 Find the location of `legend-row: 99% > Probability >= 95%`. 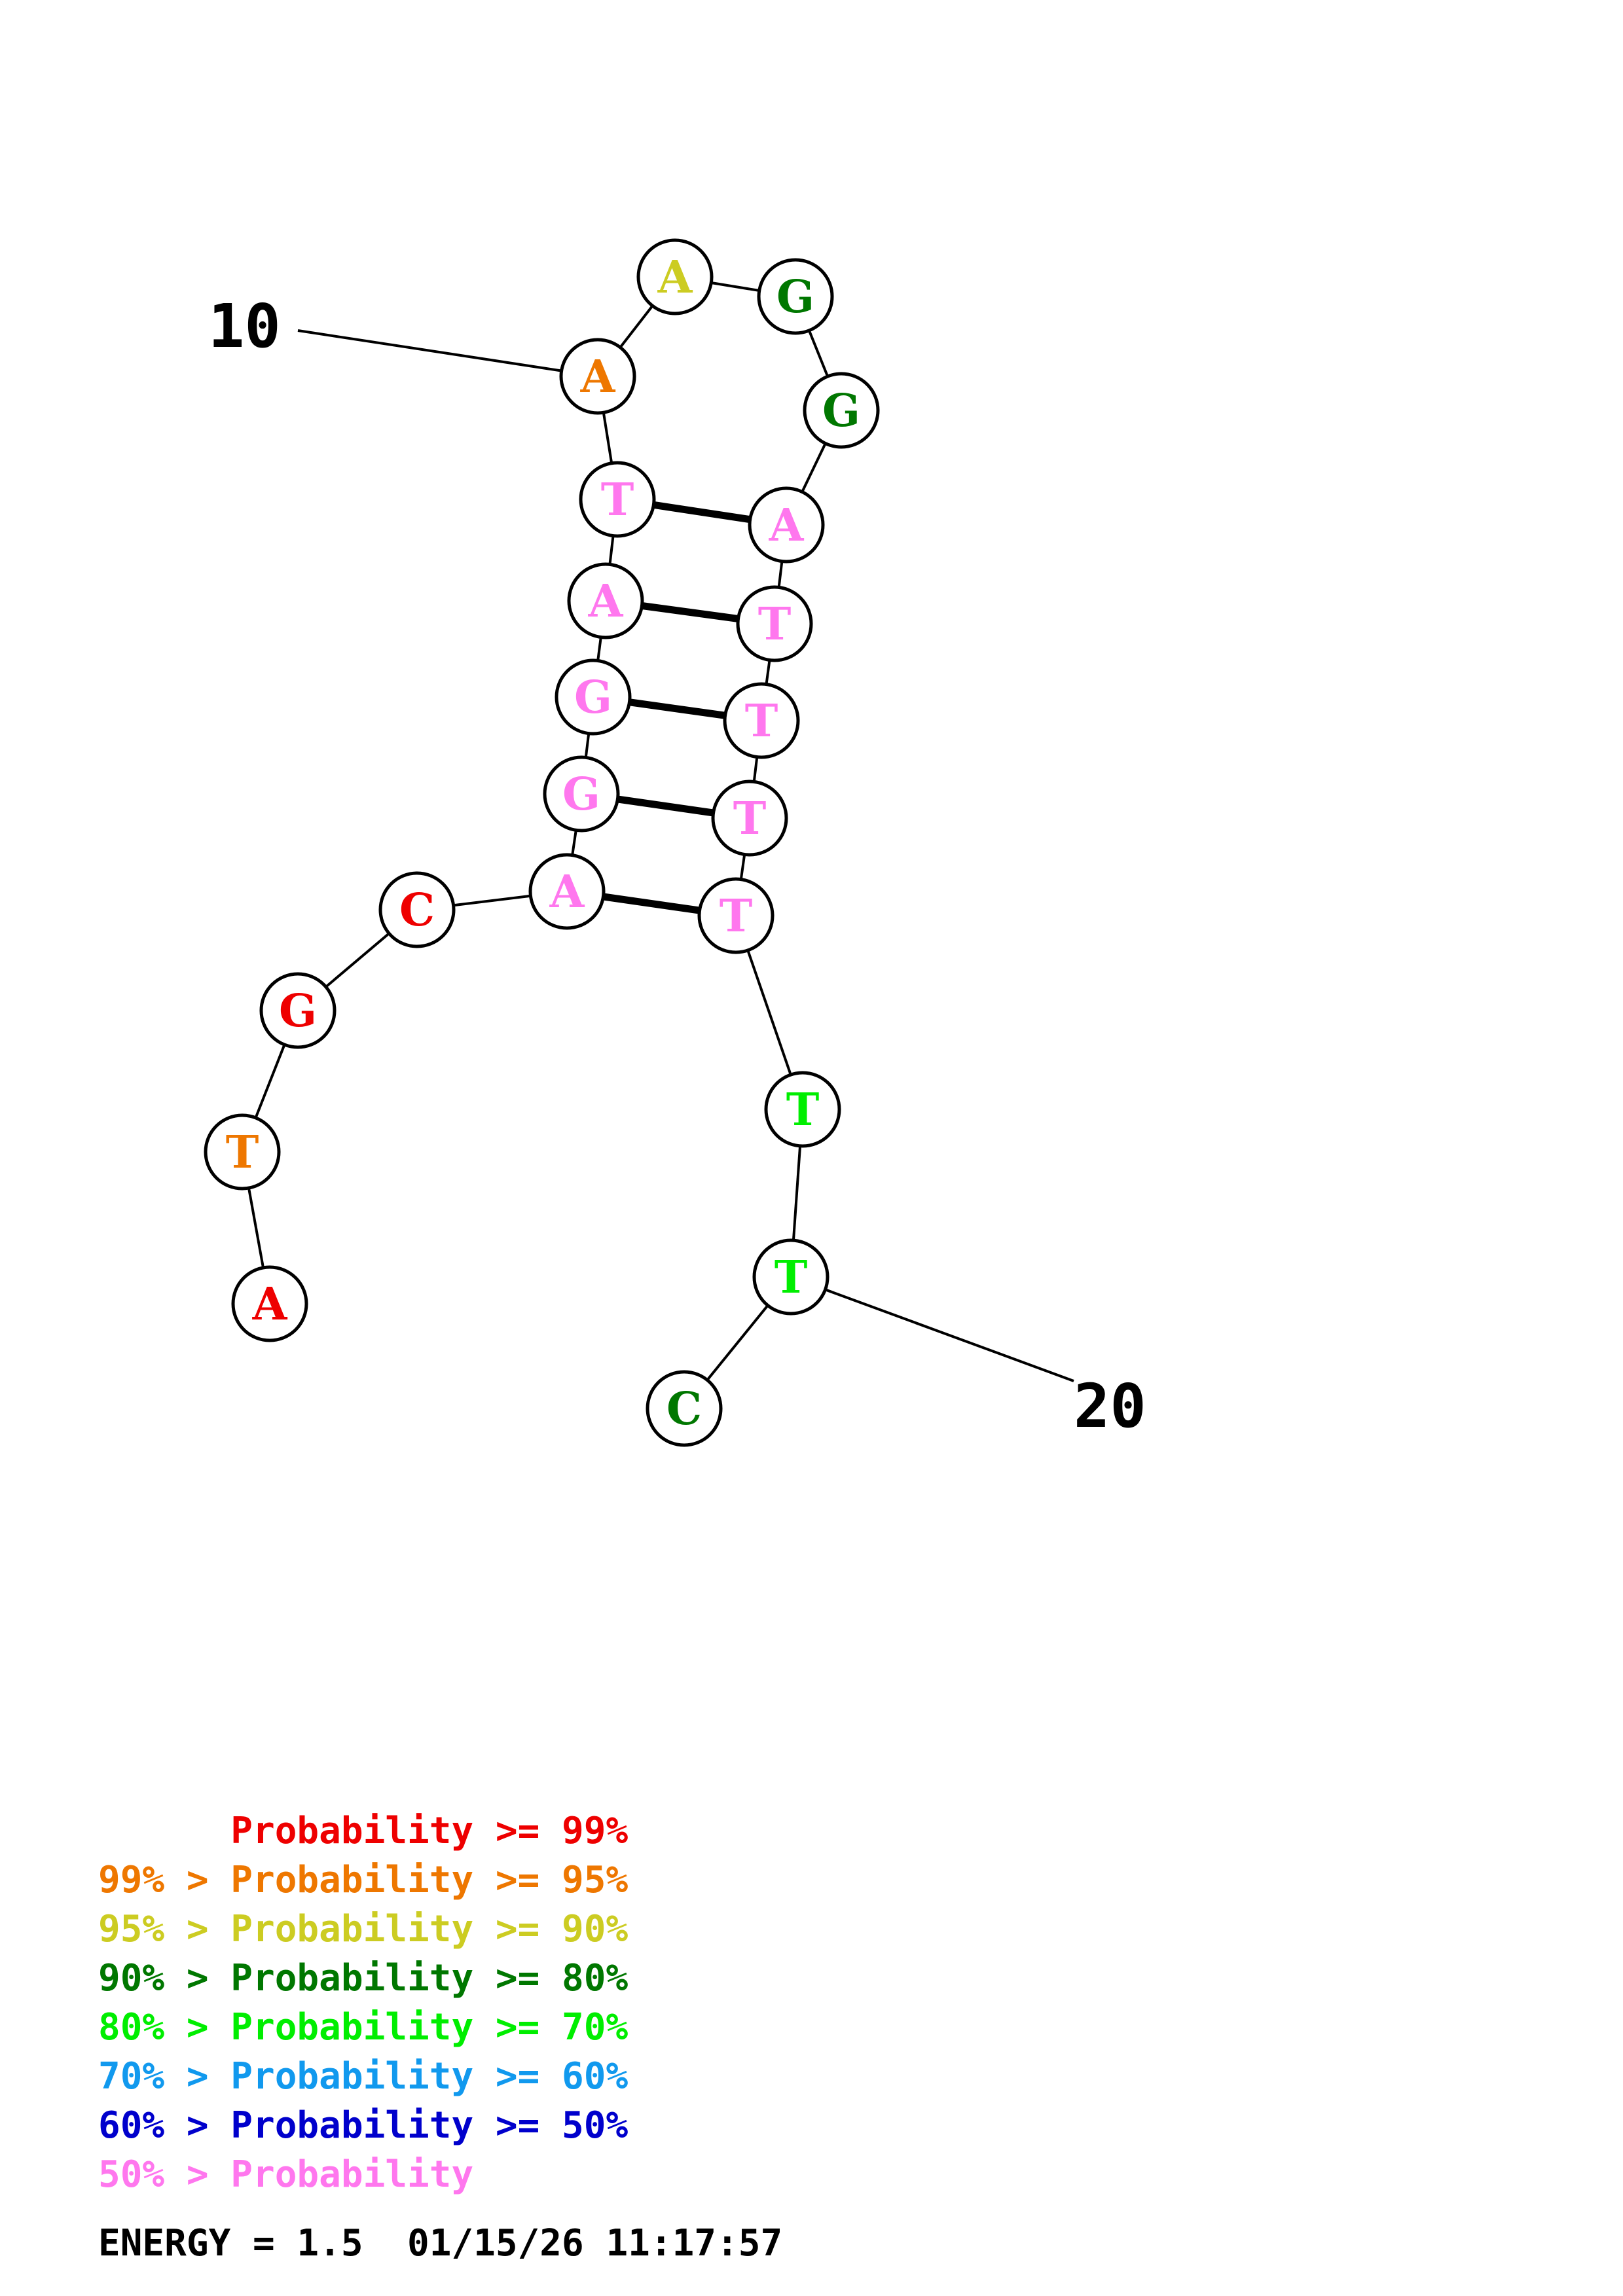

legend-row: 99% > Probability >= 95% is located at coordinates (363, 1880).